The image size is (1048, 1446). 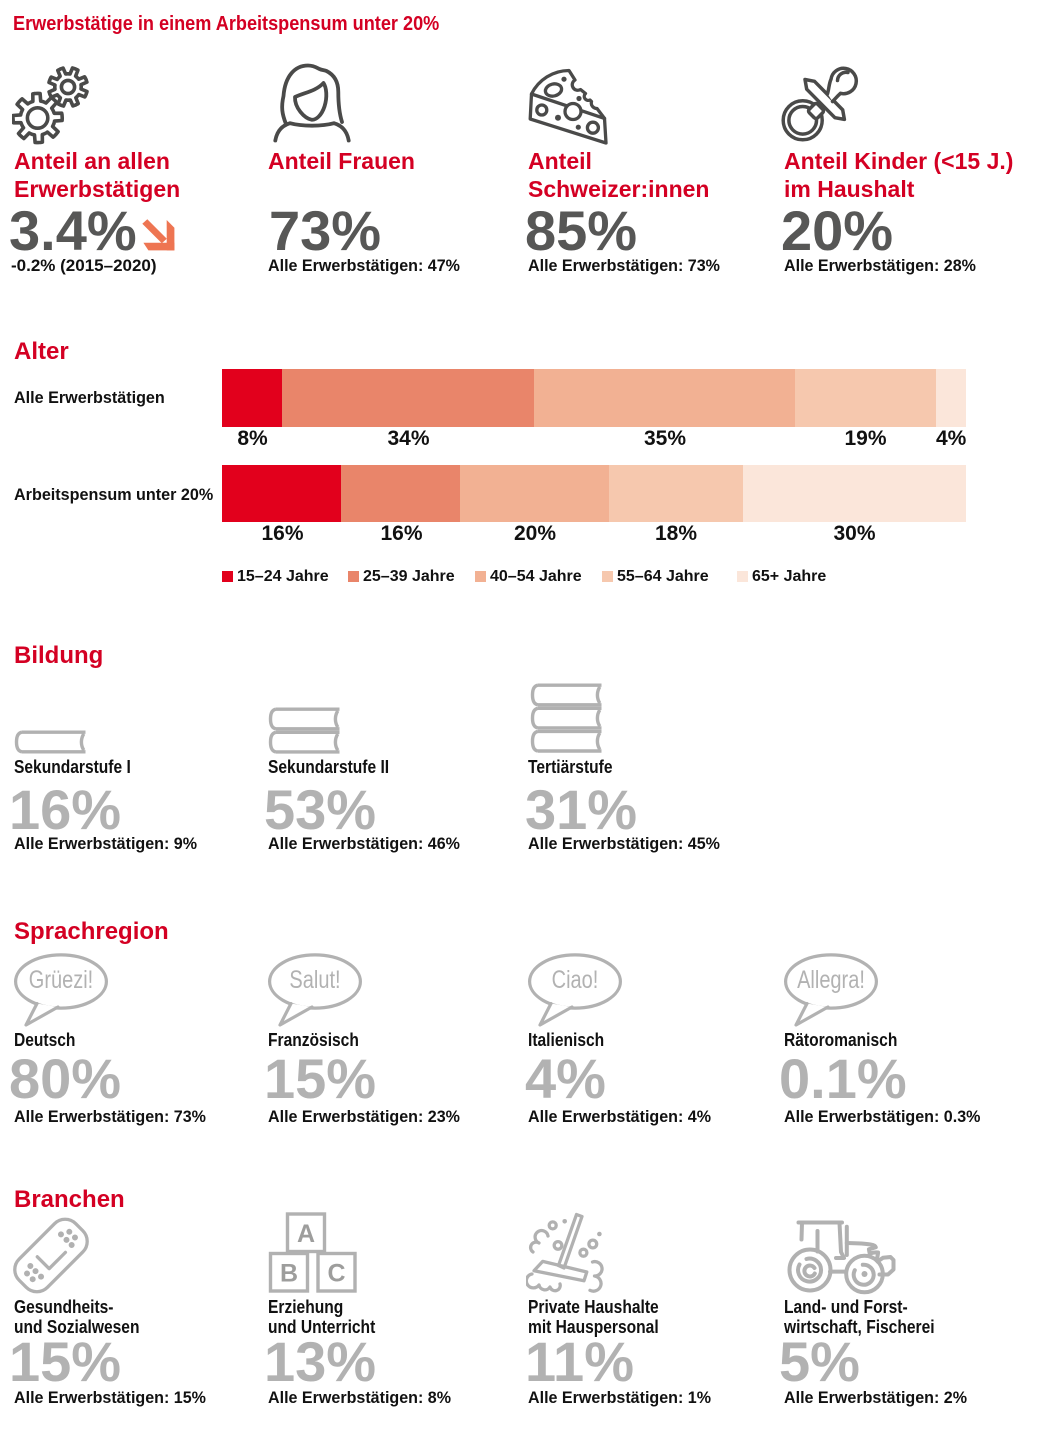 I want to click on svg-text: C, so click(x=336, y=1274).